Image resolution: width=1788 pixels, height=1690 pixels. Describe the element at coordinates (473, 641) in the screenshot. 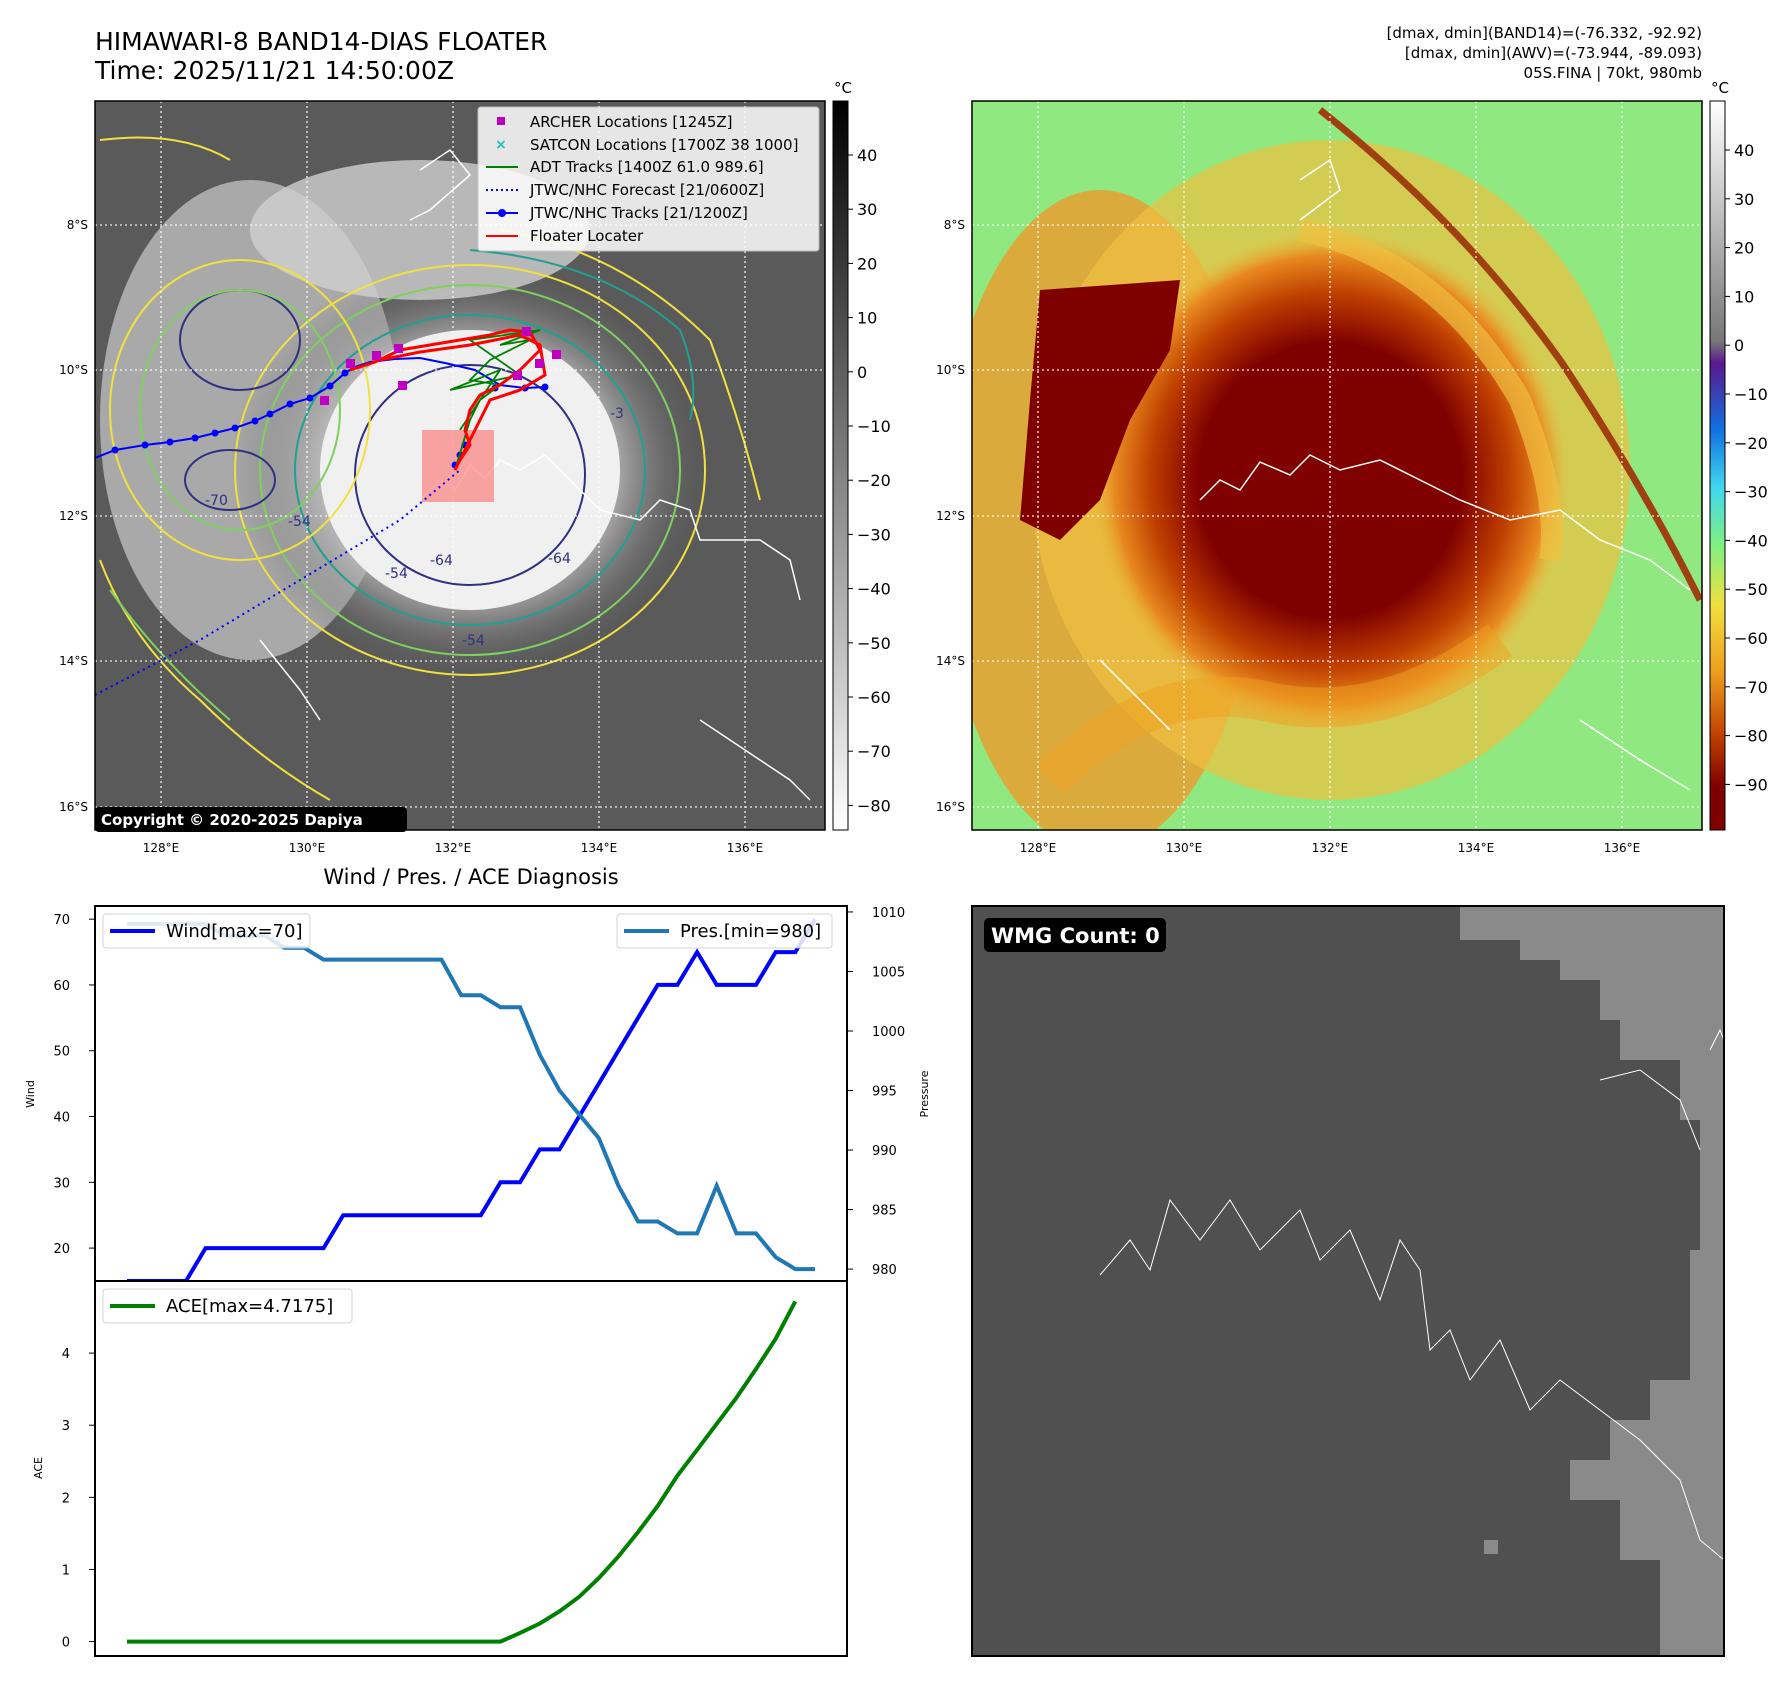

I see `contour-label-5: -54` at that location.